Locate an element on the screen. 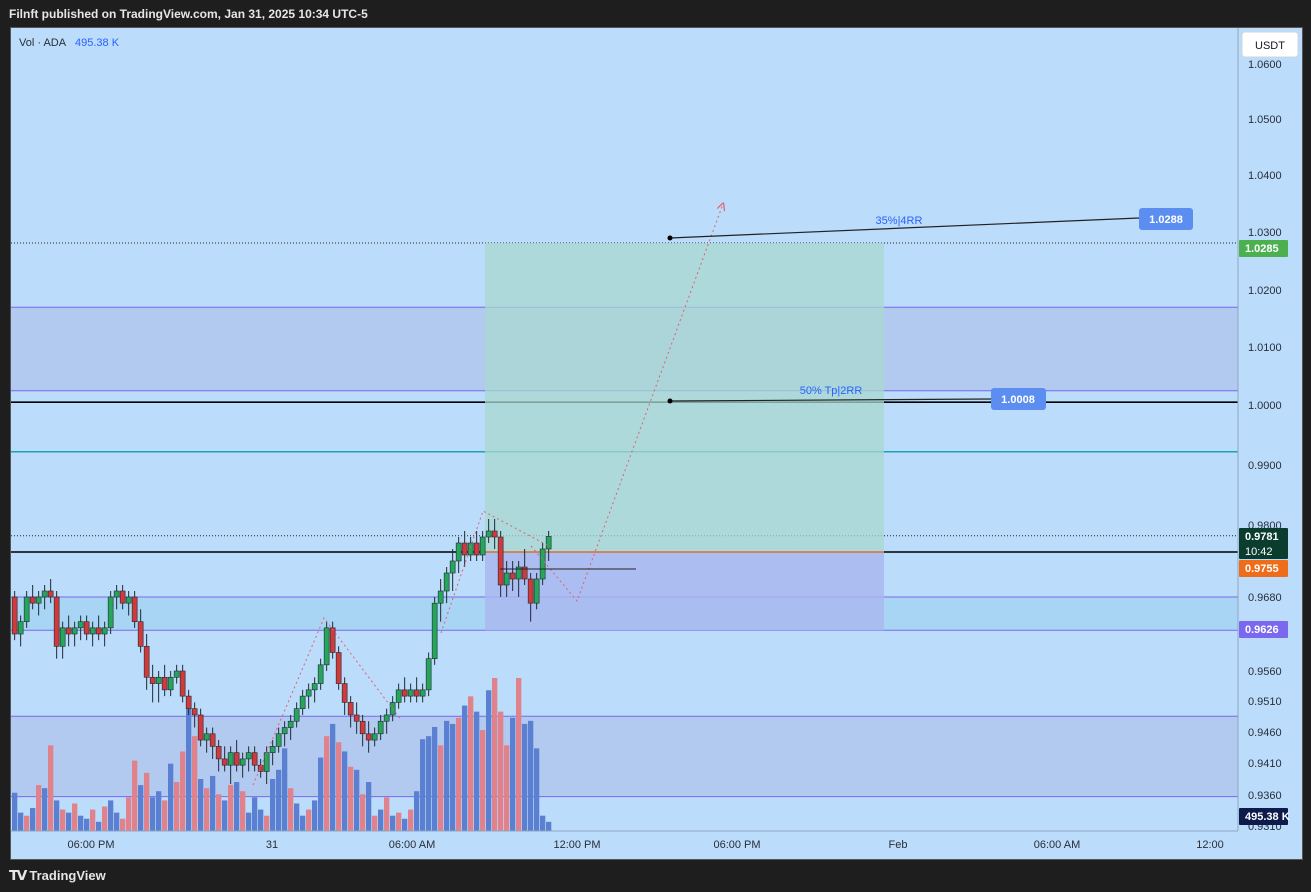 The height and width of the screenshot is (892, 1311). currency-button: USDT is located at coordinates (1270, 44).